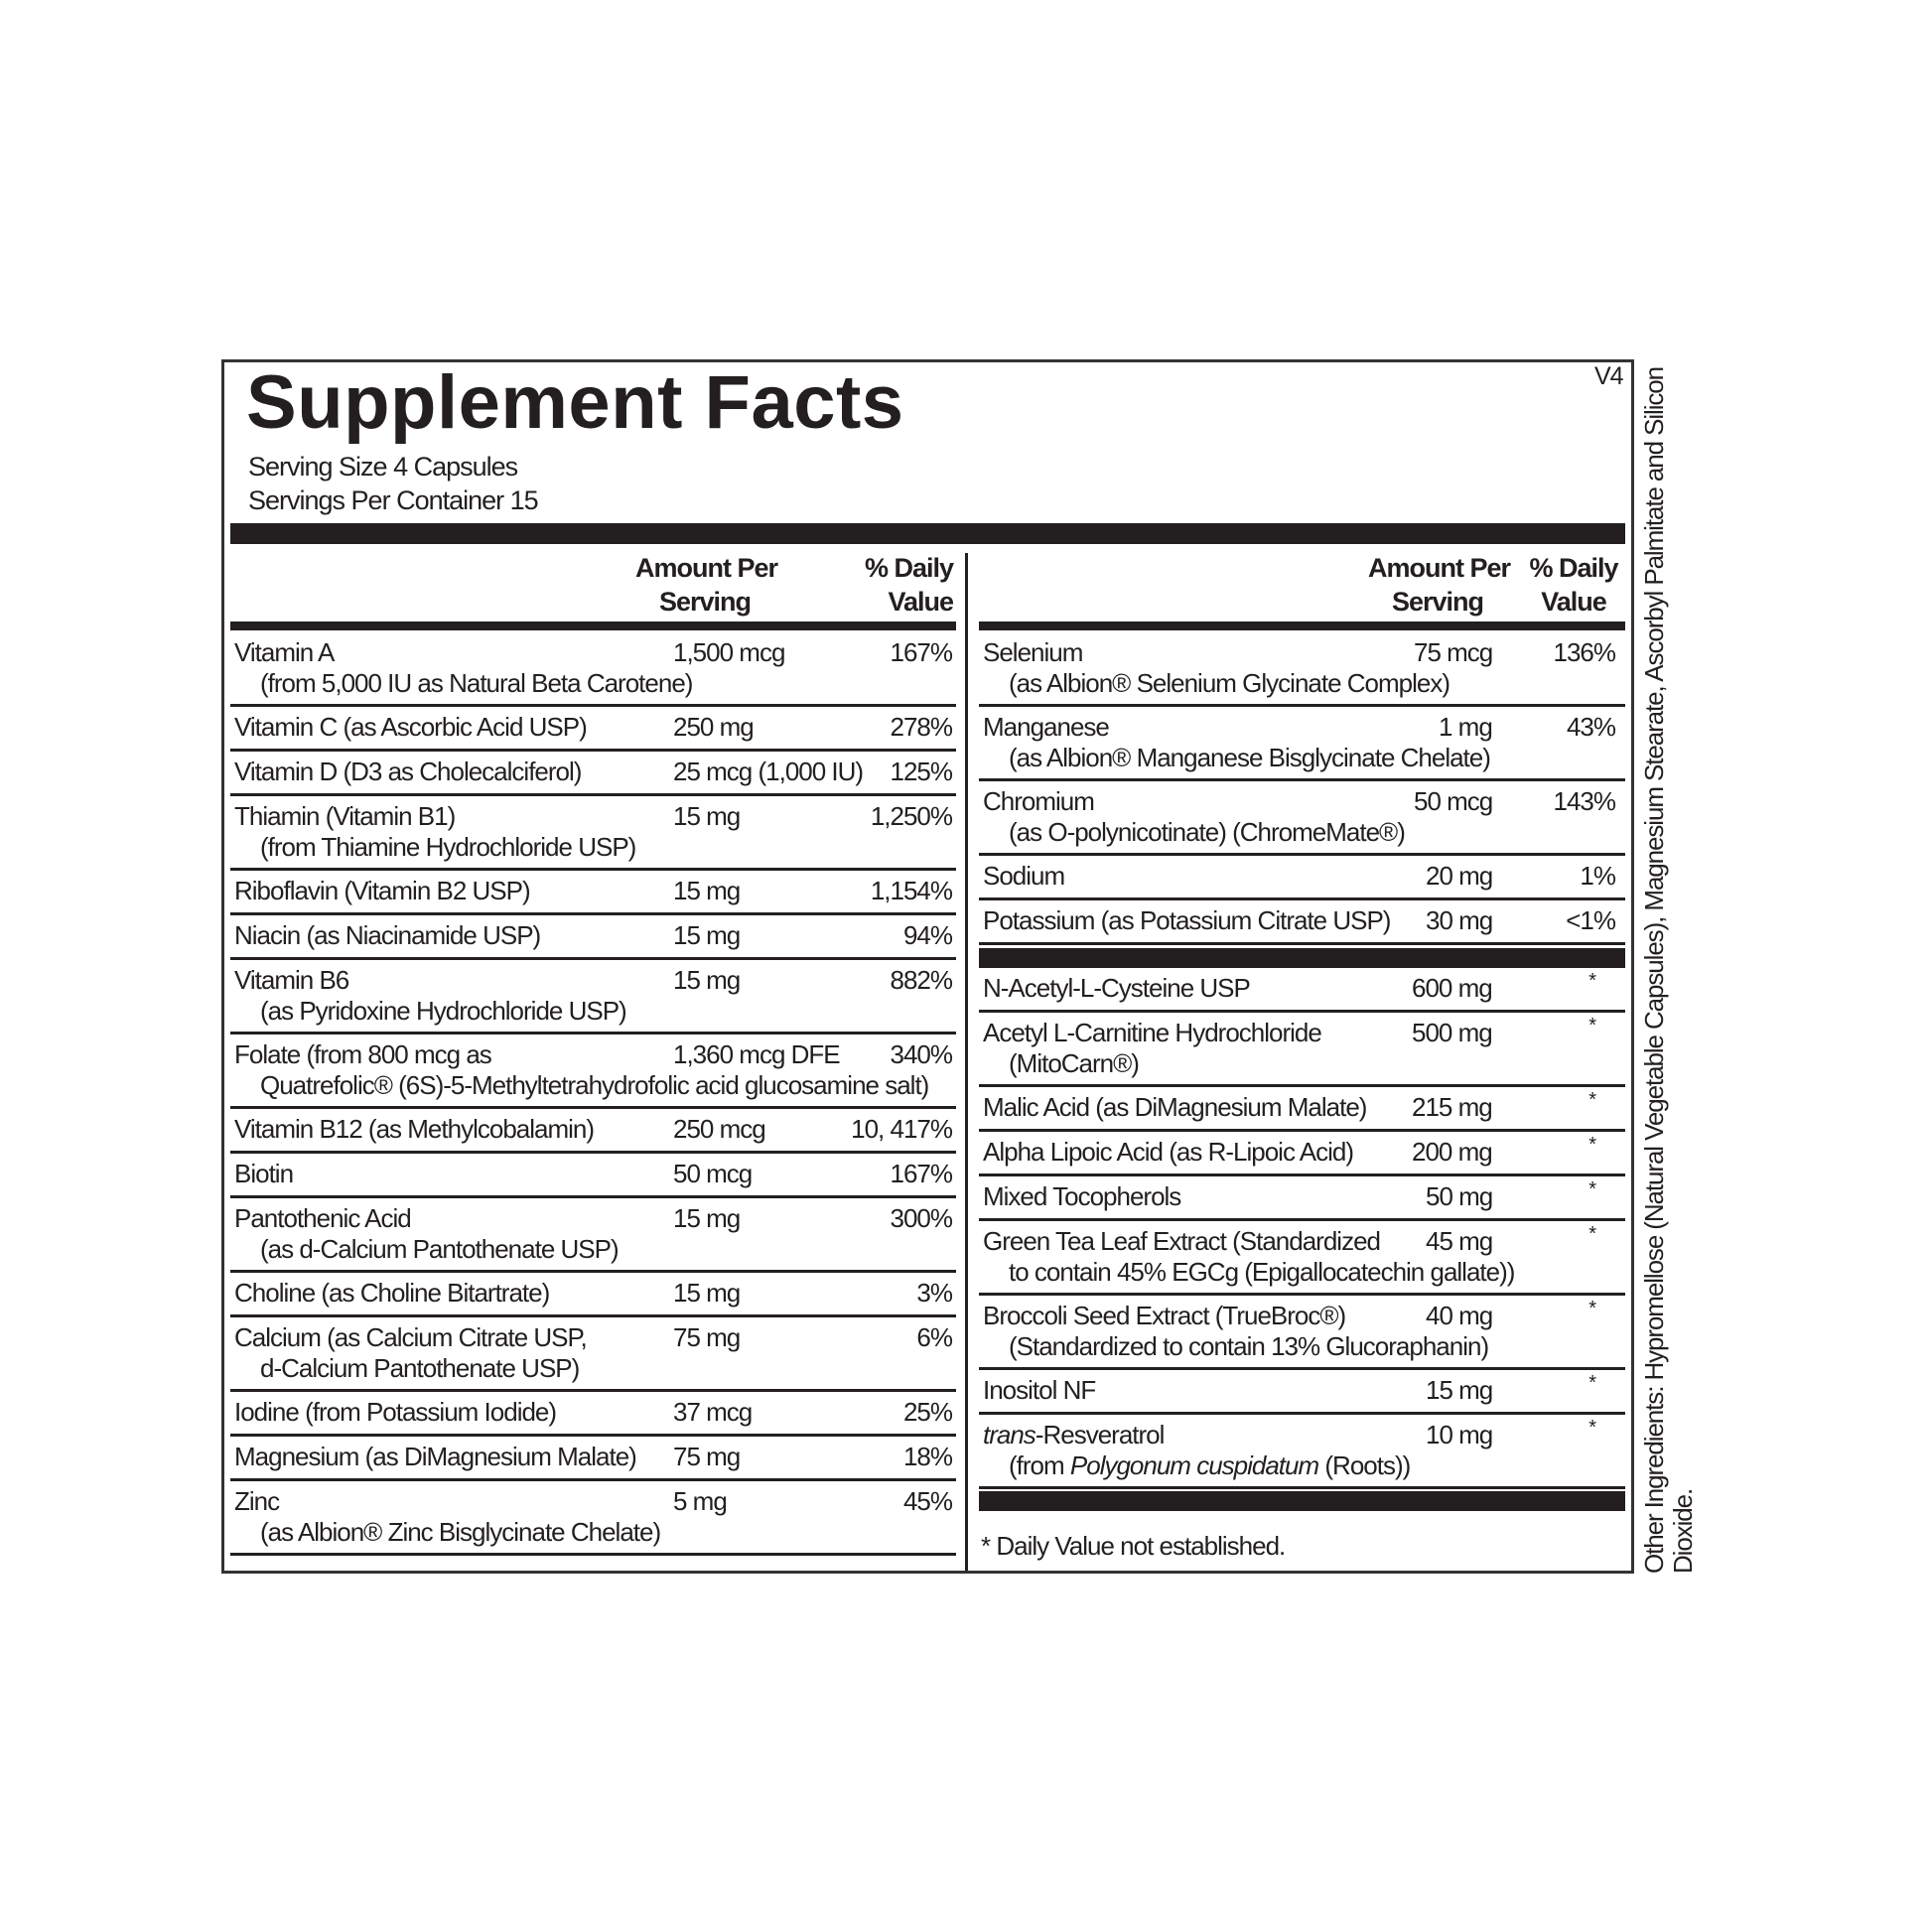 This screenshot has height=1932, width=1932. Describe the element at coordinates (411, 727) in the screenshot. I see `nutrient-name-segment: Vitamin C (as Ascorbic Acid USP)` at that location.